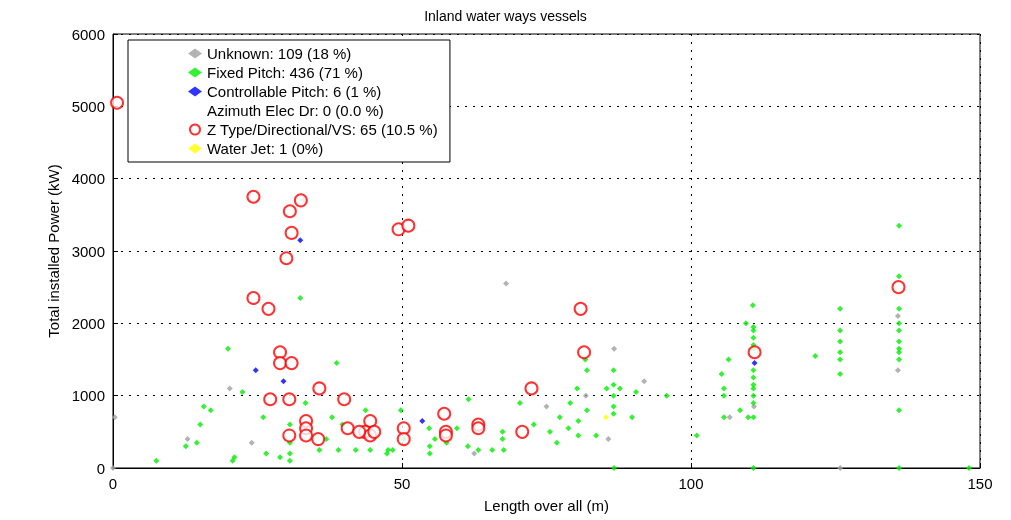 The width and height of the screenshot is (1011, 520). I want to click on chart-title: Inland water ways vessels, so click(505, 16).